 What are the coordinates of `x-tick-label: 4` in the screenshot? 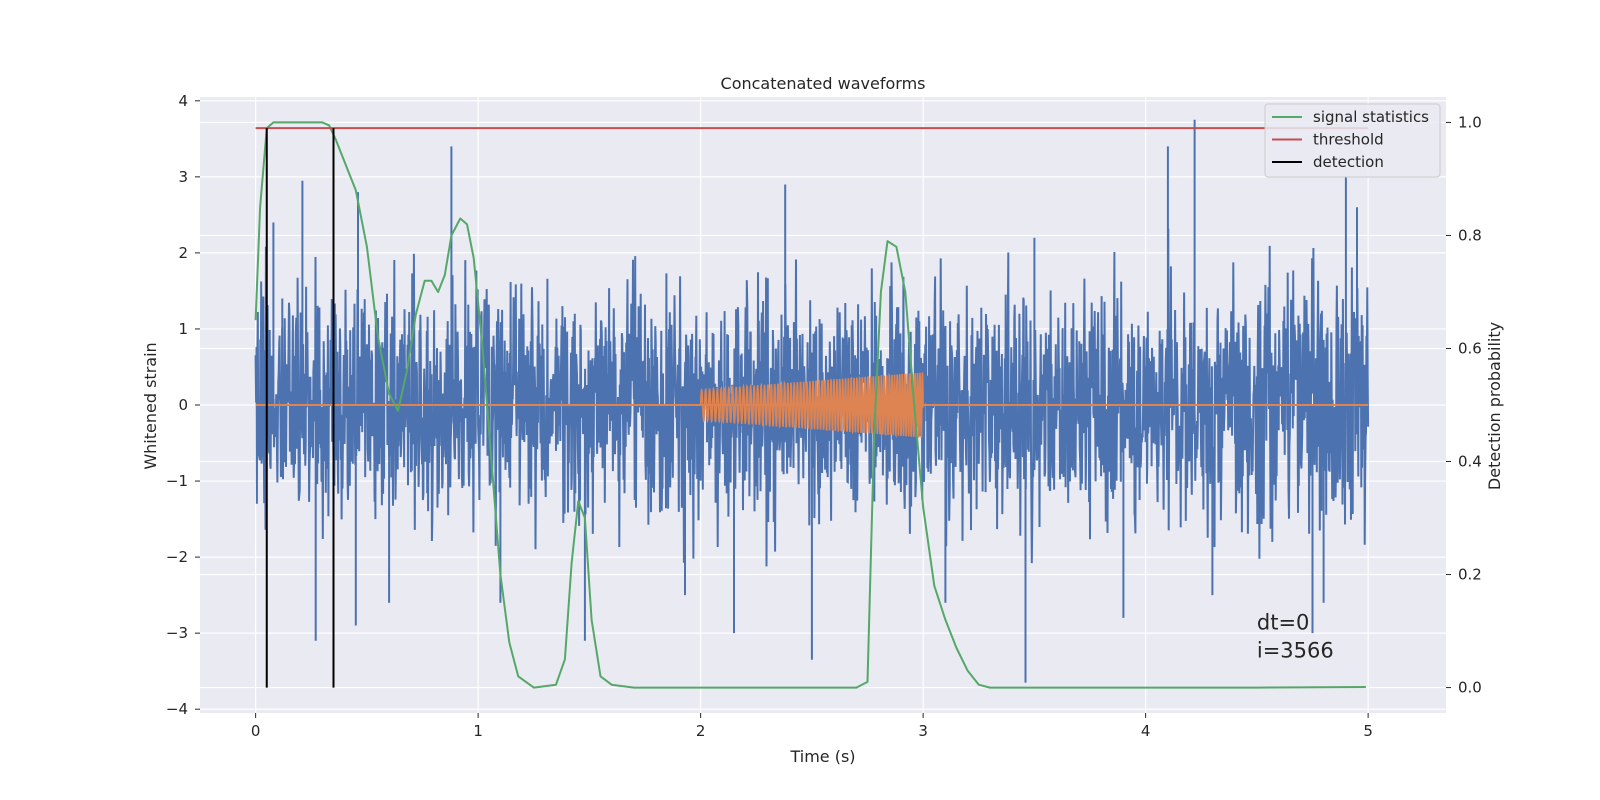 It's located at (1146, 731).